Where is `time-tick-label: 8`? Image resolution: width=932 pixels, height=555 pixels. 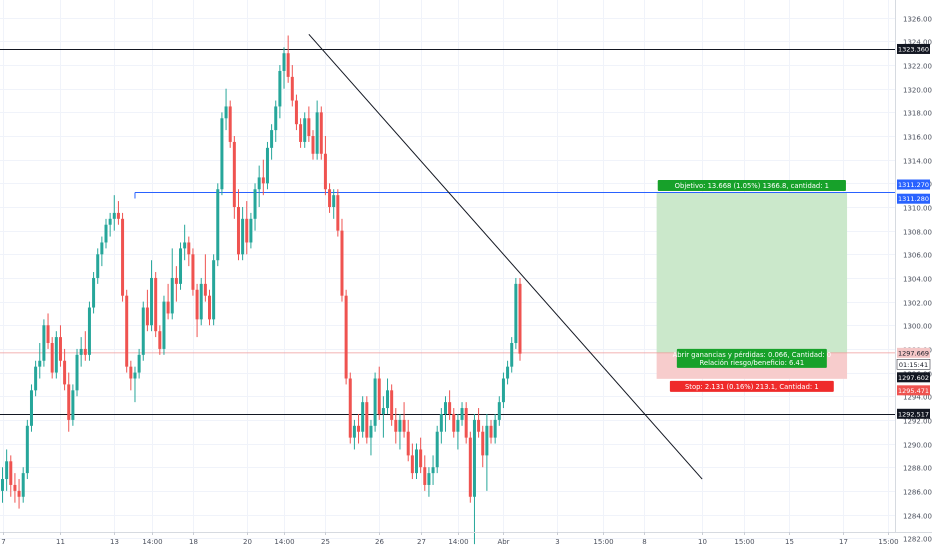 time-tick-label: 8 is located at coordinates (644, 542).